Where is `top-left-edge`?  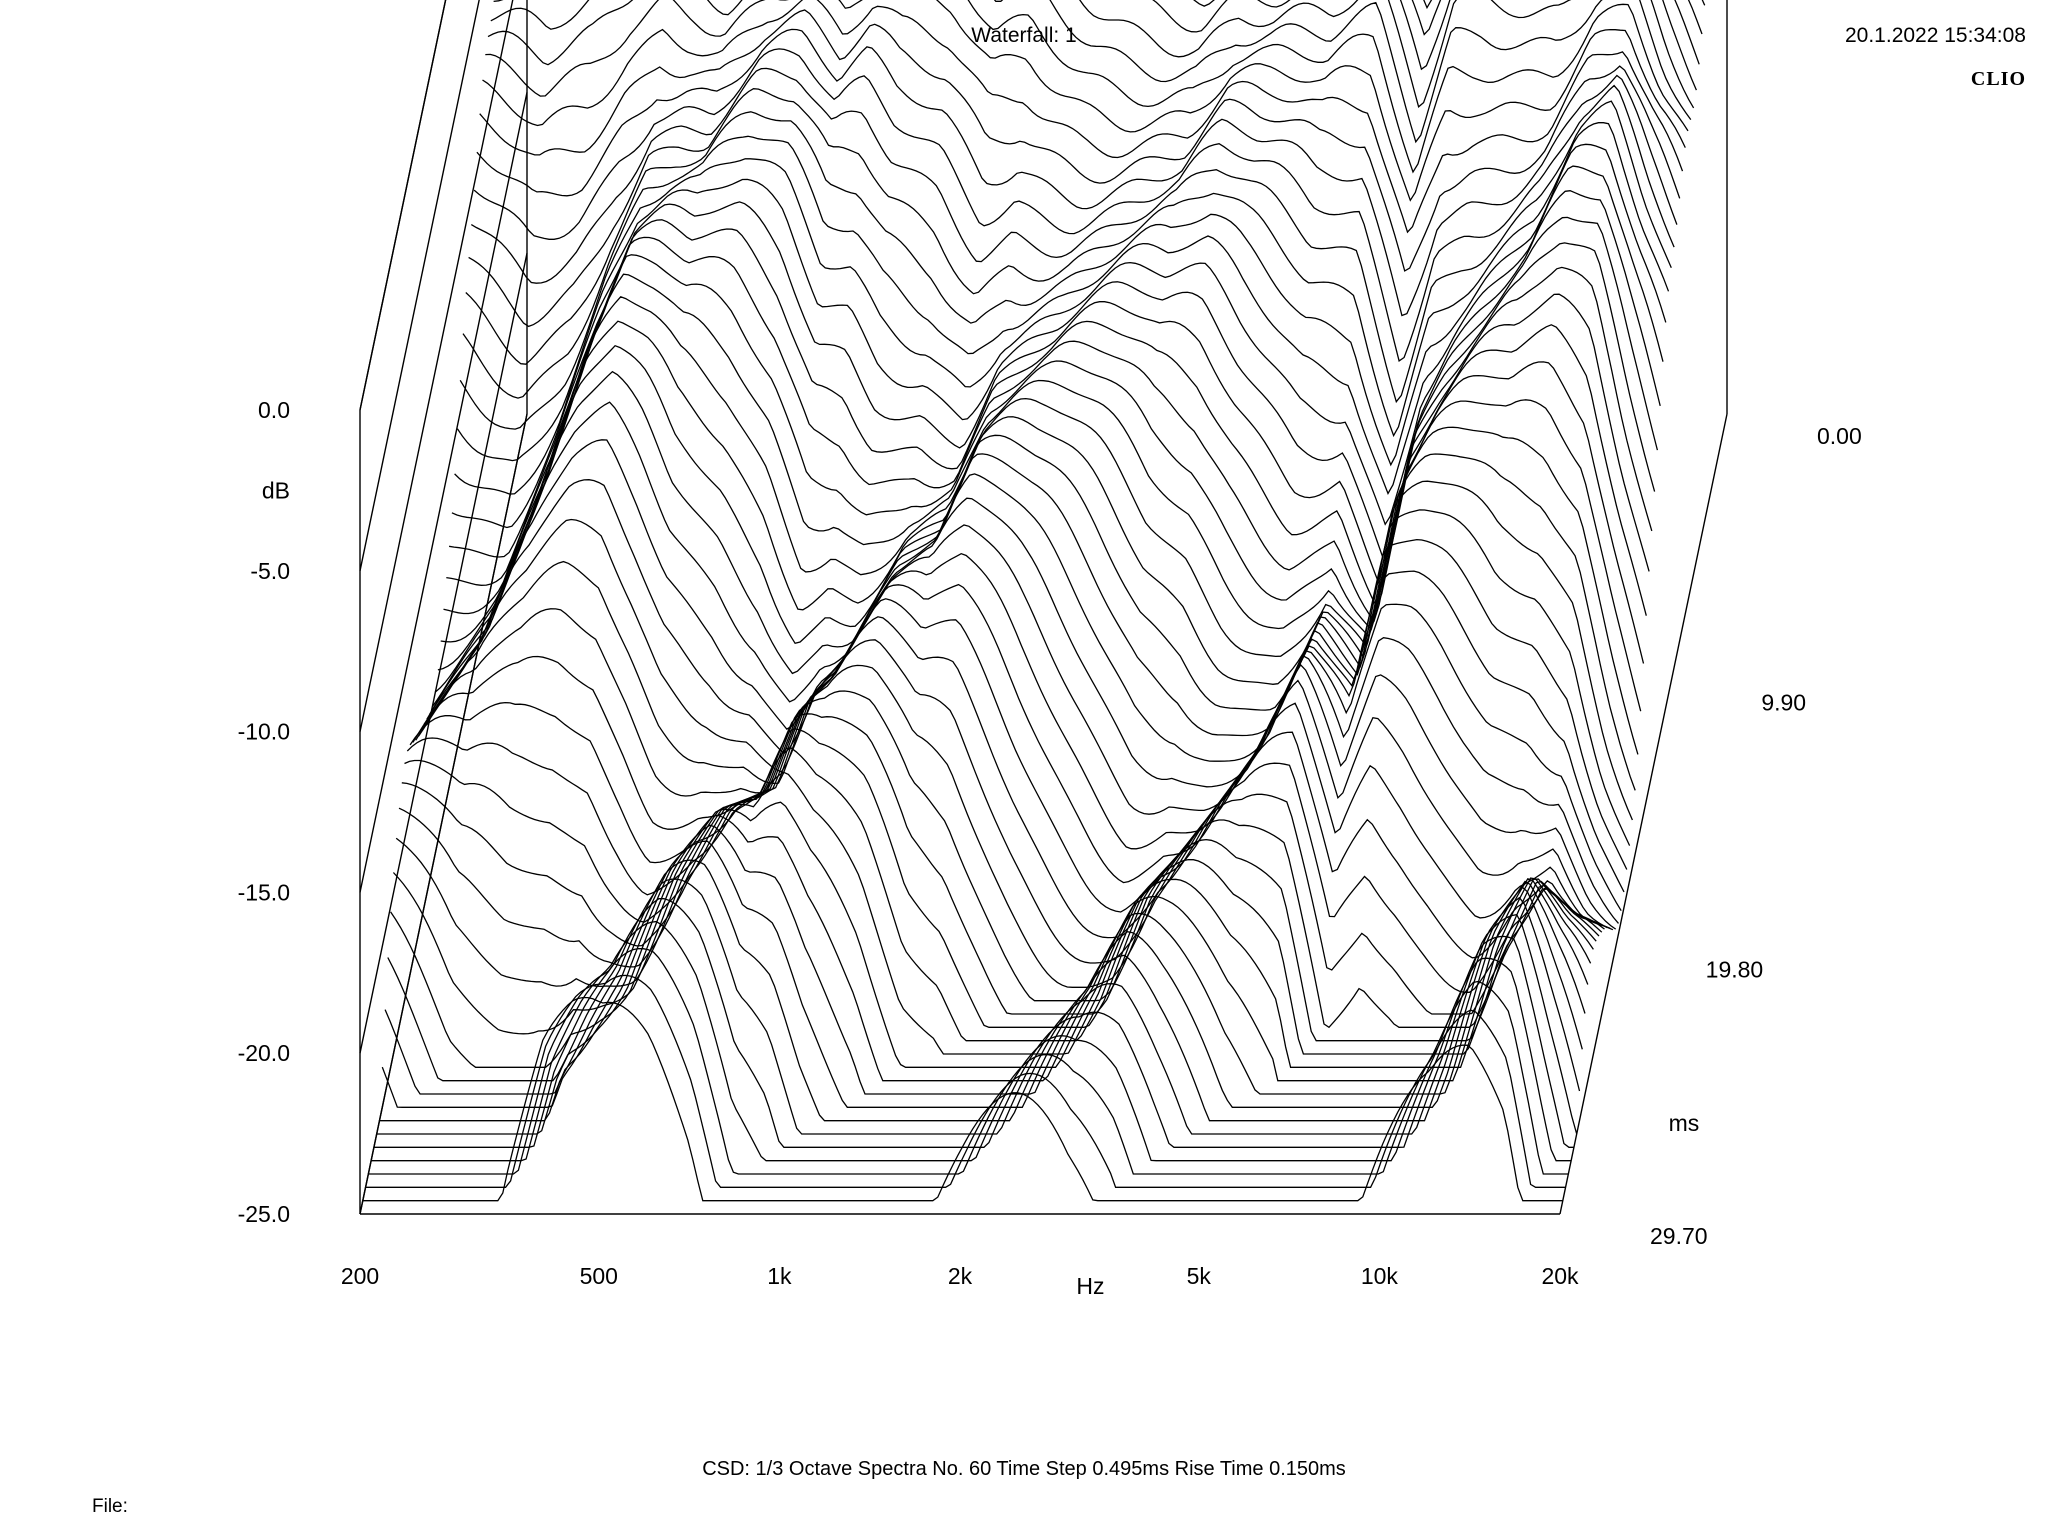
top-left-edge is located at coordinates (403, 205).